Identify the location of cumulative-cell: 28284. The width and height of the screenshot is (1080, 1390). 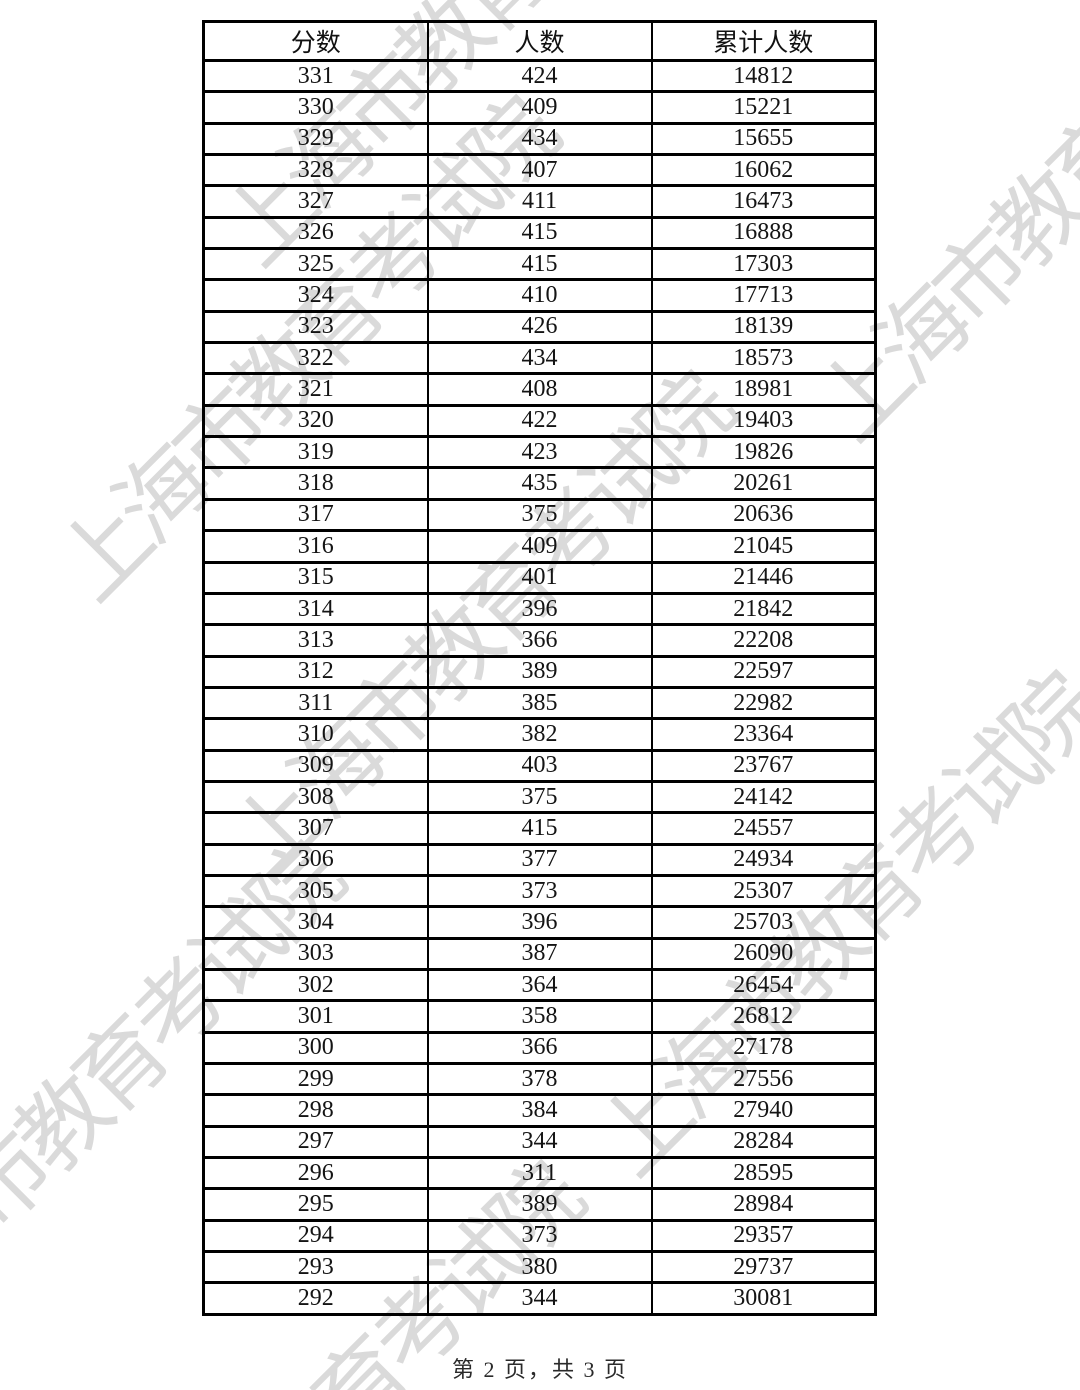
(763, 1142).